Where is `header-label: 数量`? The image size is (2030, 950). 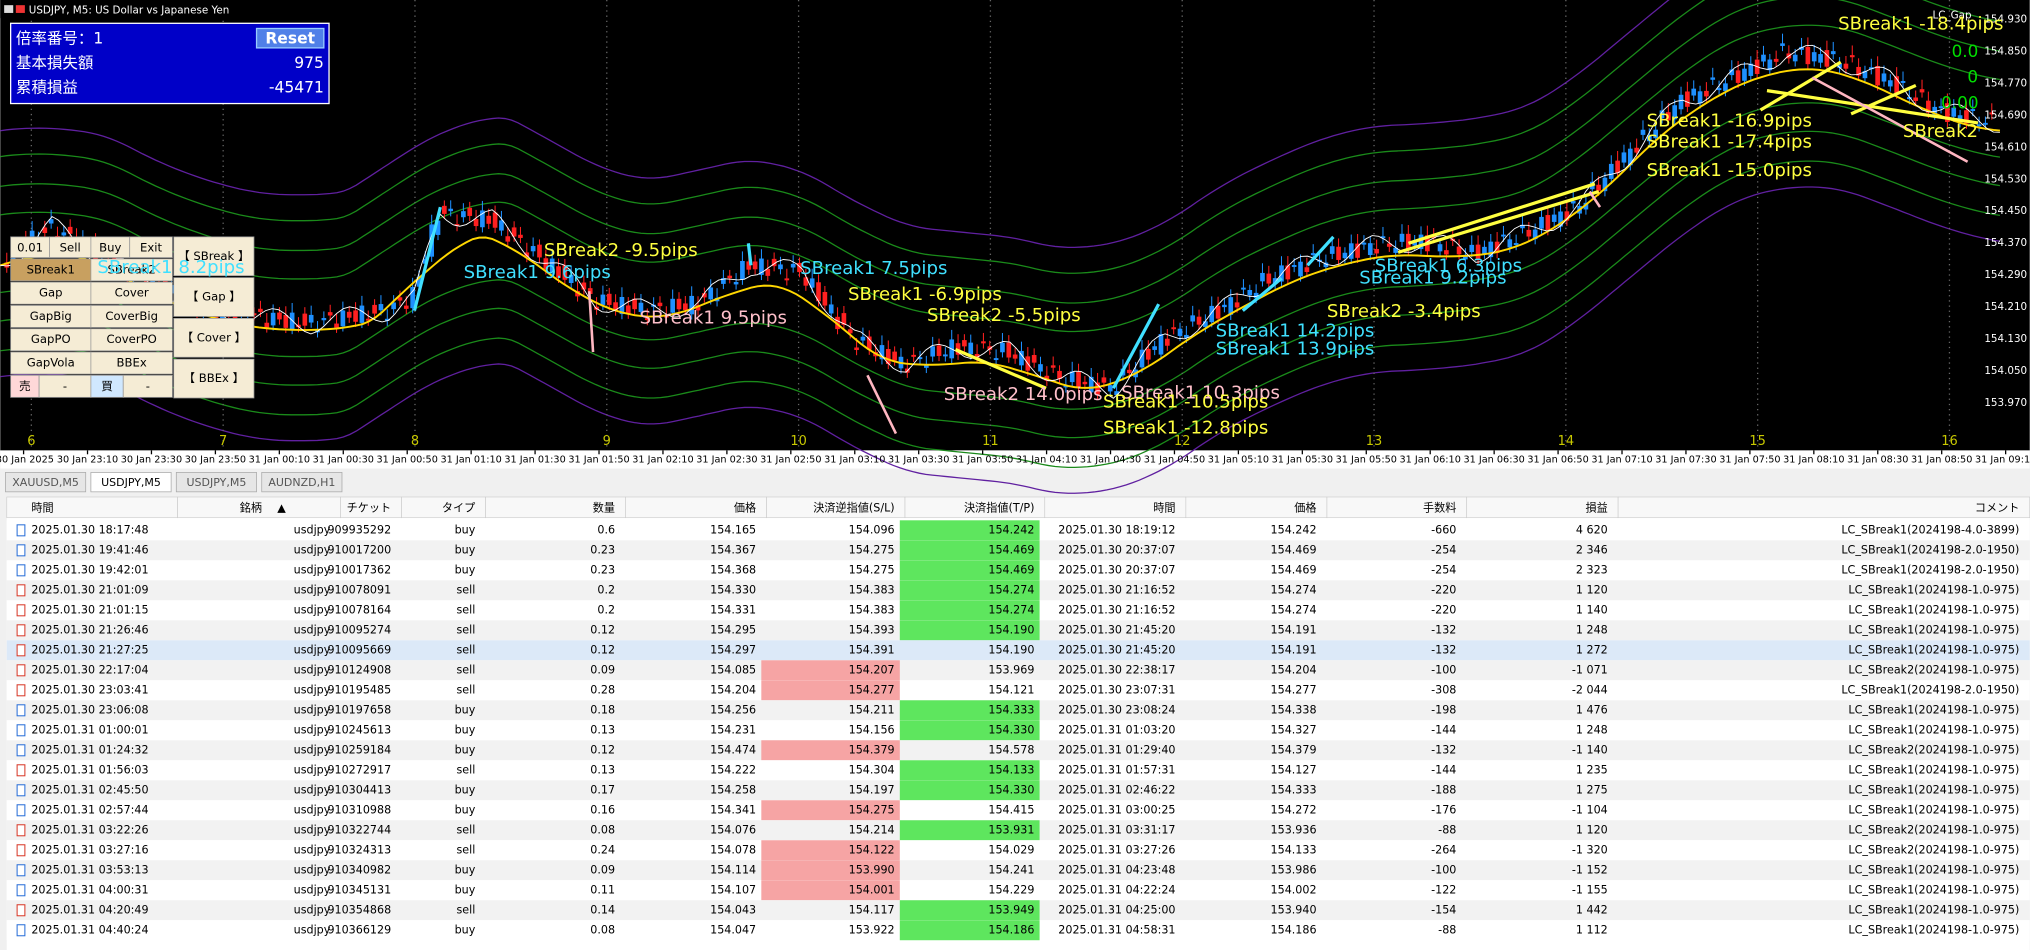 header-label: 数量 is located at coordinates (604, 508).